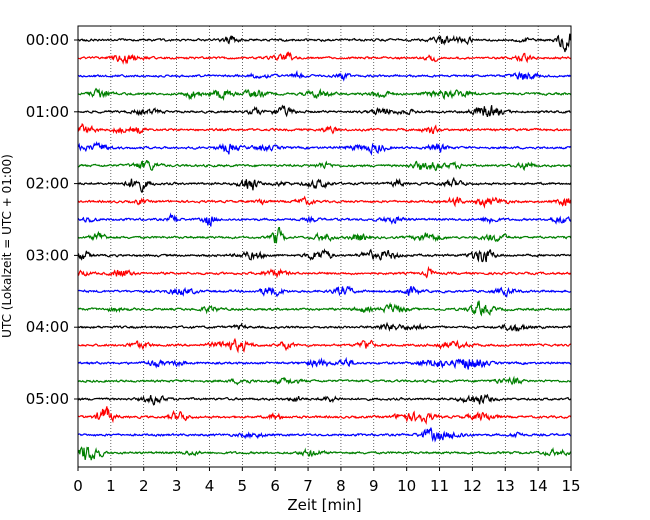 The image size is (650, 520). Describe the element at coordinates (111, 486) in the screenshot. I see `x-tick-label: 1` at that location.